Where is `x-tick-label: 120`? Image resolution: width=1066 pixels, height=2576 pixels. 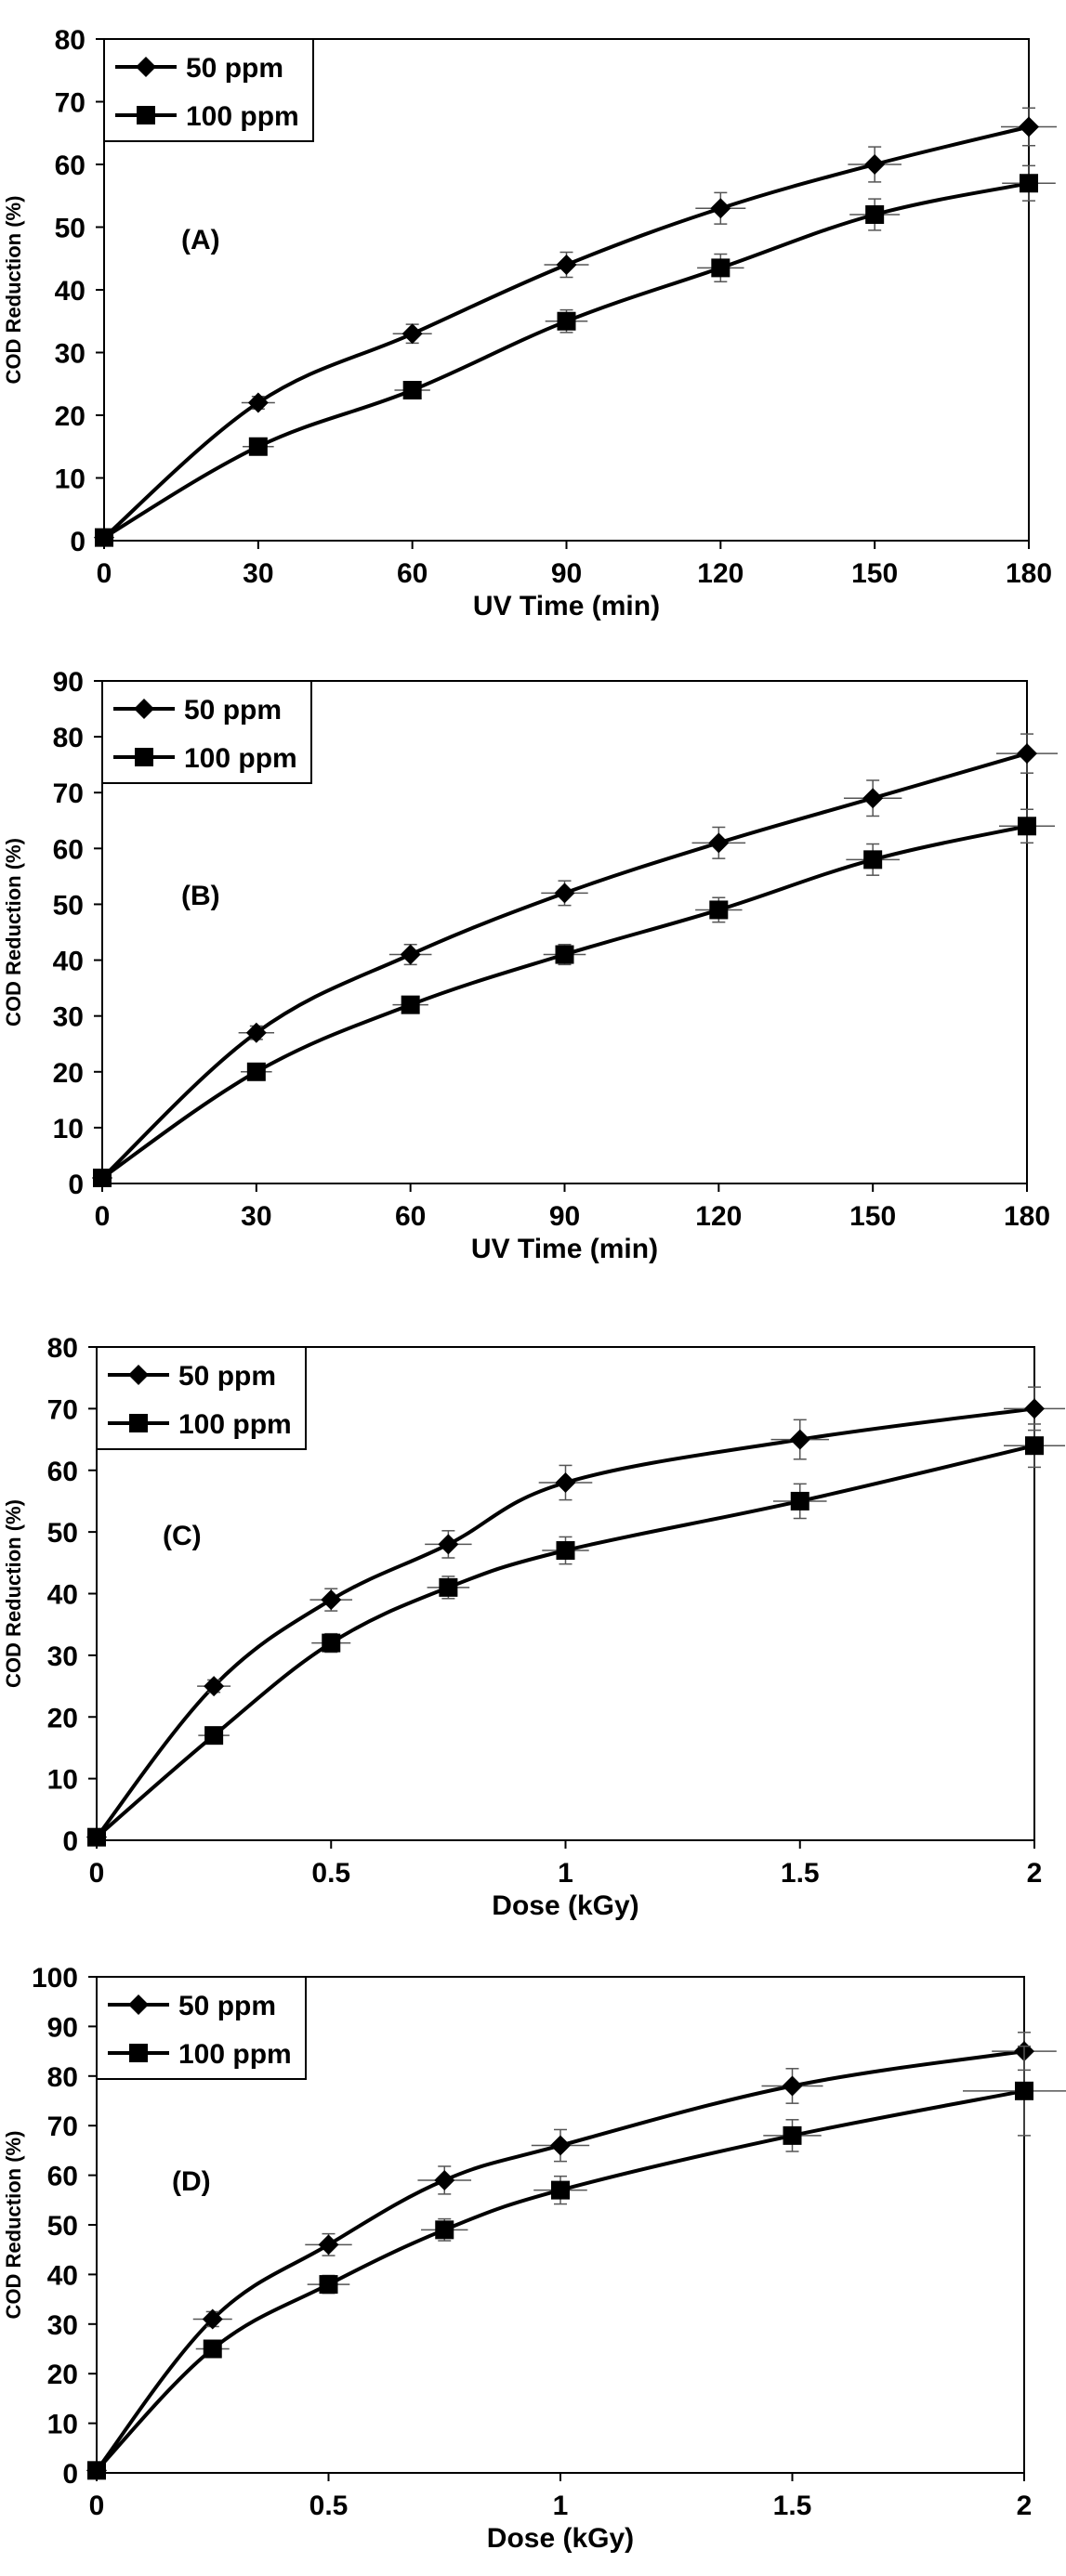 x-tick-label: 120 is located at coordinates (720, 573).